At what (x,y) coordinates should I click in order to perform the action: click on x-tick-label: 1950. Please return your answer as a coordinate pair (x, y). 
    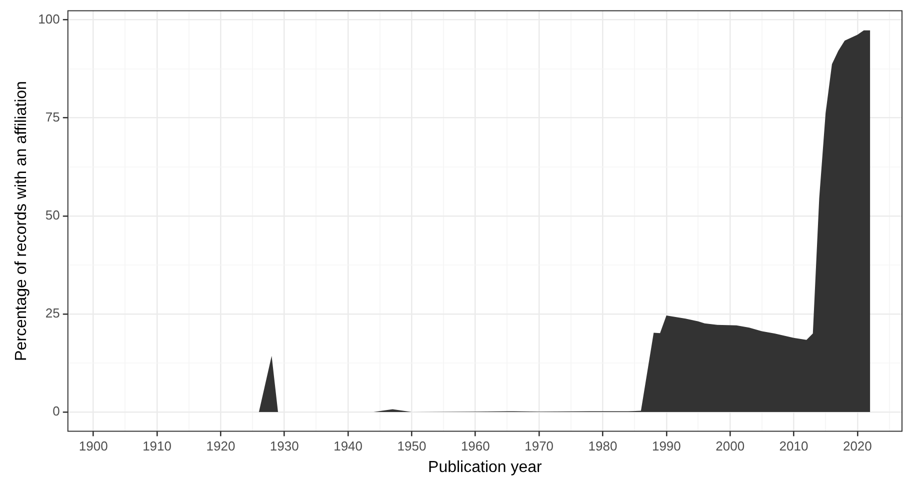
    Looking at the image, I should click on (411, 446).